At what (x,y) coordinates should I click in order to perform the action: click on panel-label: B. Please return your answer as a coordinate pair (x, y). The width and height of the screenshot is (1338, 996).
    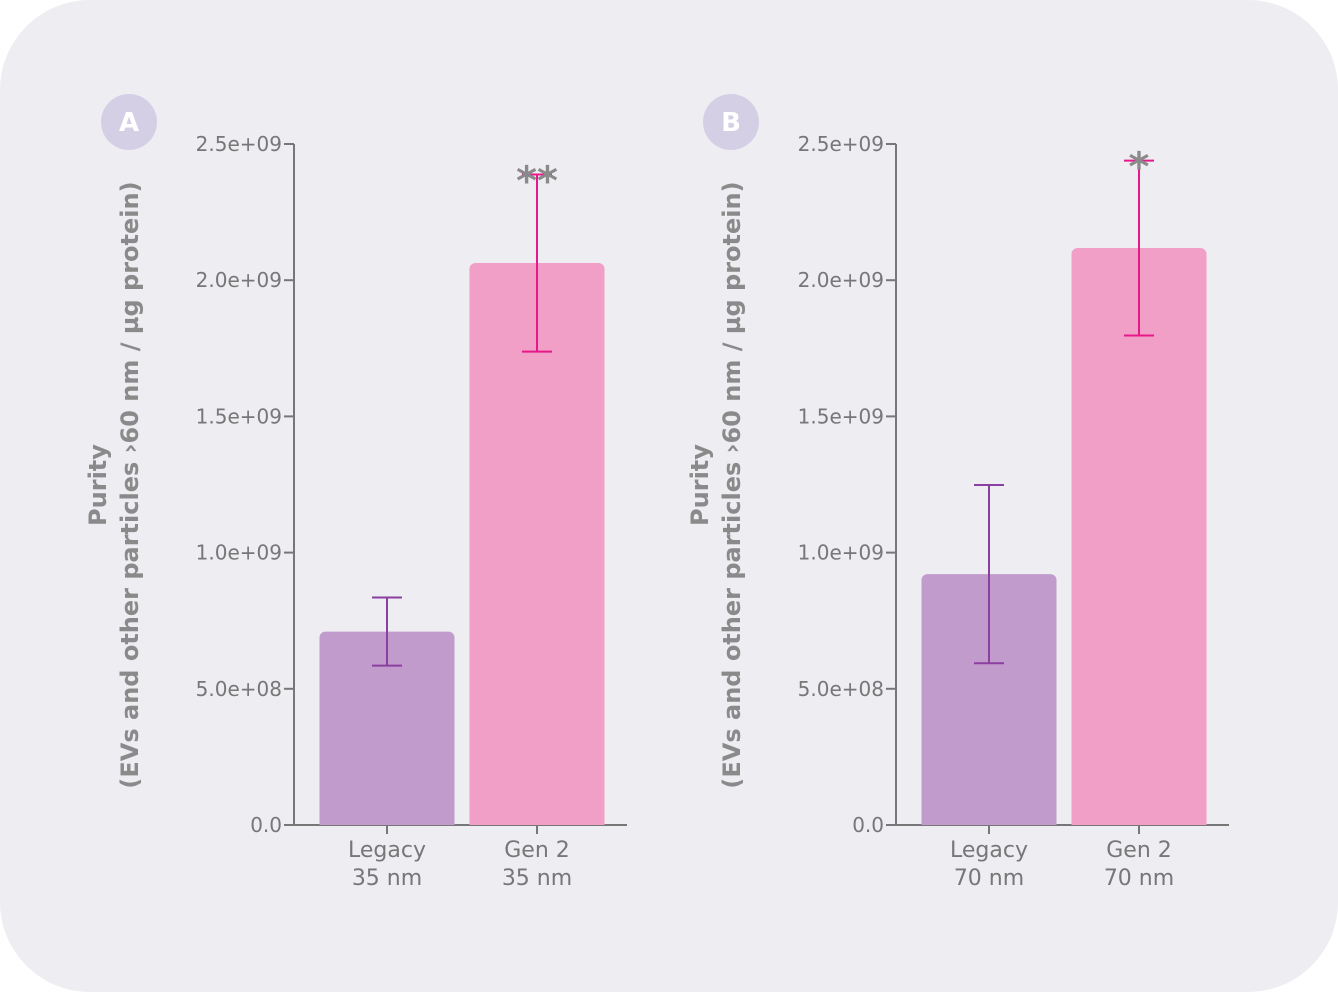
    Looking at the image, I should click on (731, 123).